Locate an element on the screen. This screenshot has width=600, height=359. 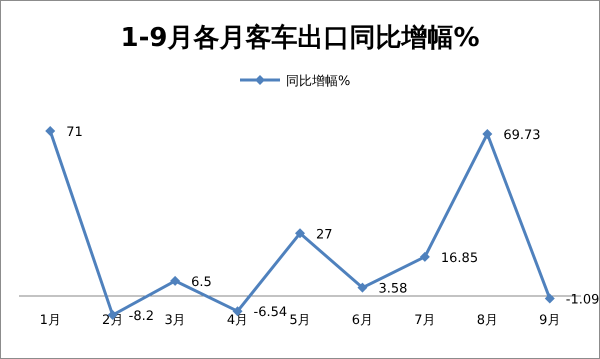
data-label: 69.73 is located at coordinates (522, 135).